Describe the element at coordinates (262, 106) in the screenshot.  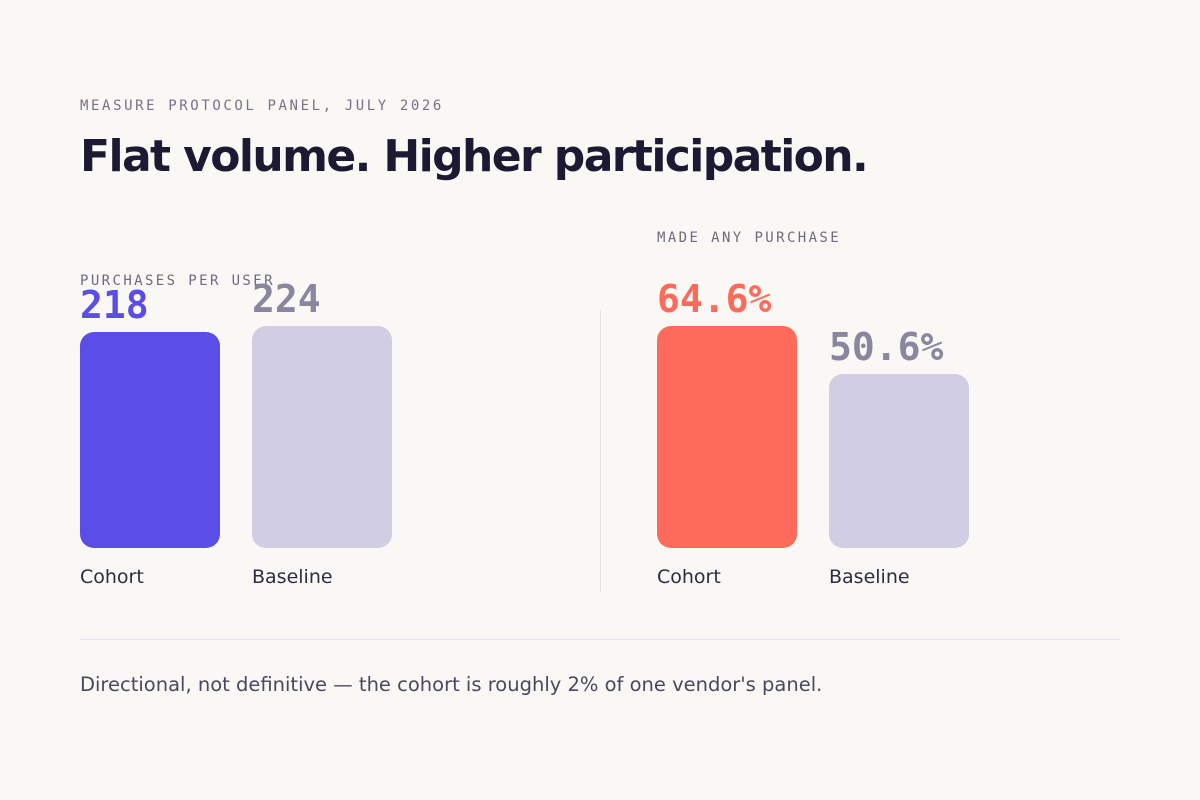
I see `eyebrow-label: MEASURE PROTOCOL PANEL, JULY 2026` at that location.